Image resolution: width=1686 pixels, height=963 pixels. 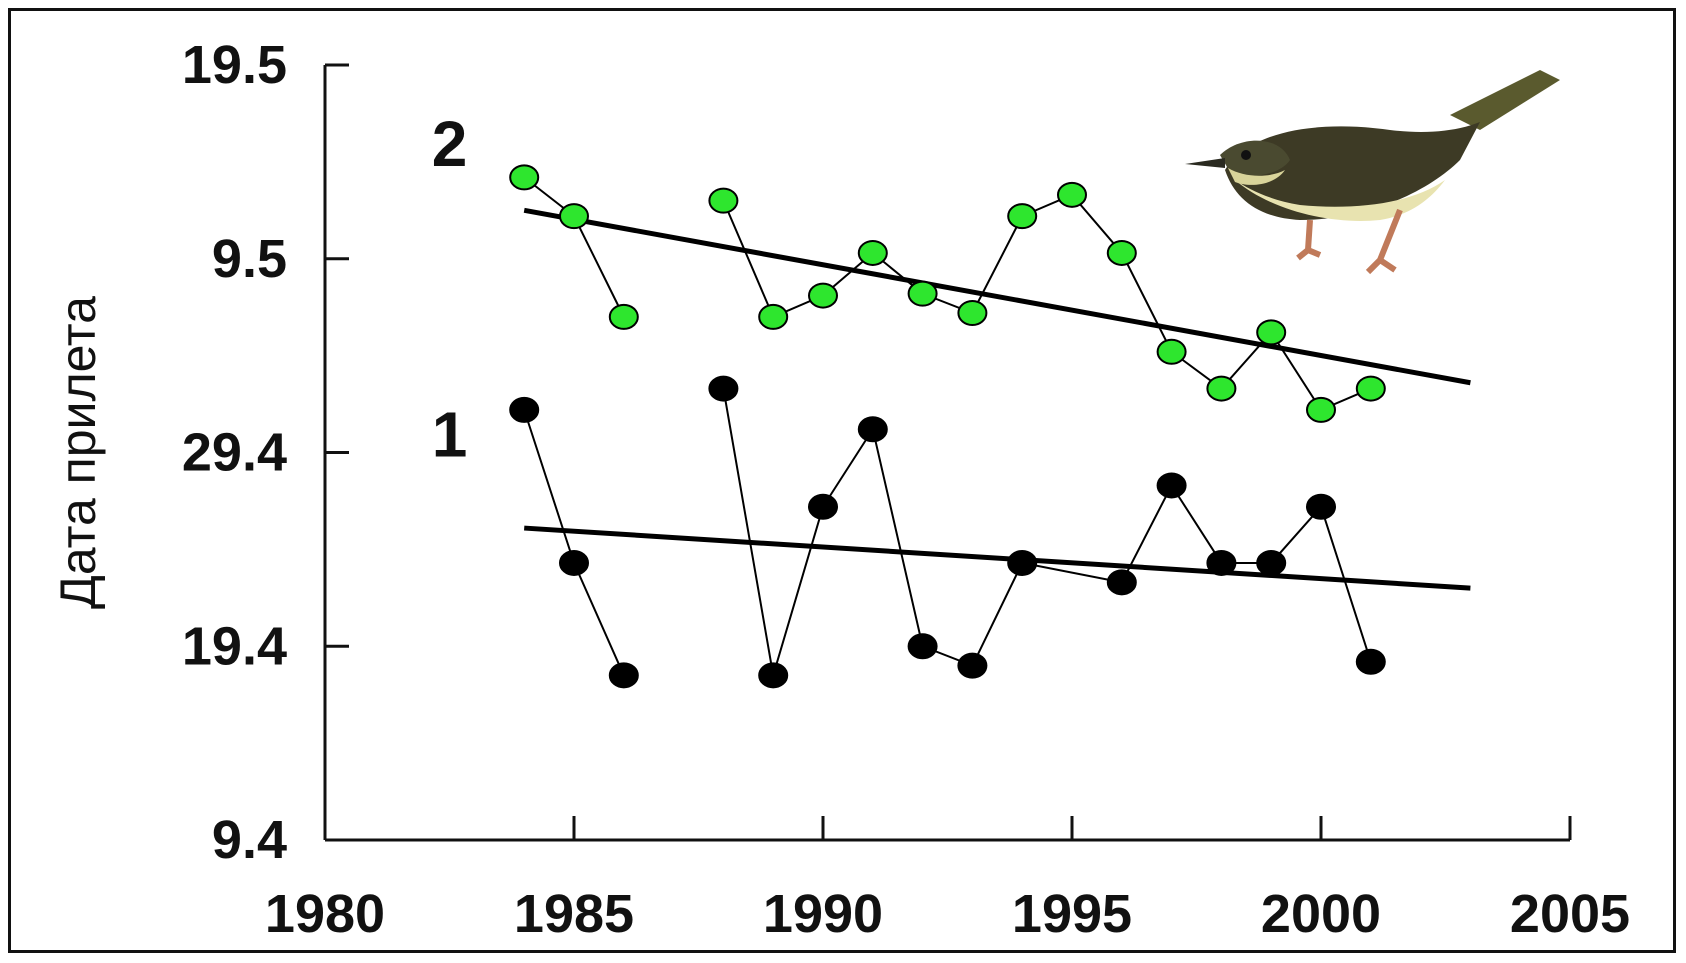 I want to click on x-tick-label: 1980, so click(x=325, y=914).